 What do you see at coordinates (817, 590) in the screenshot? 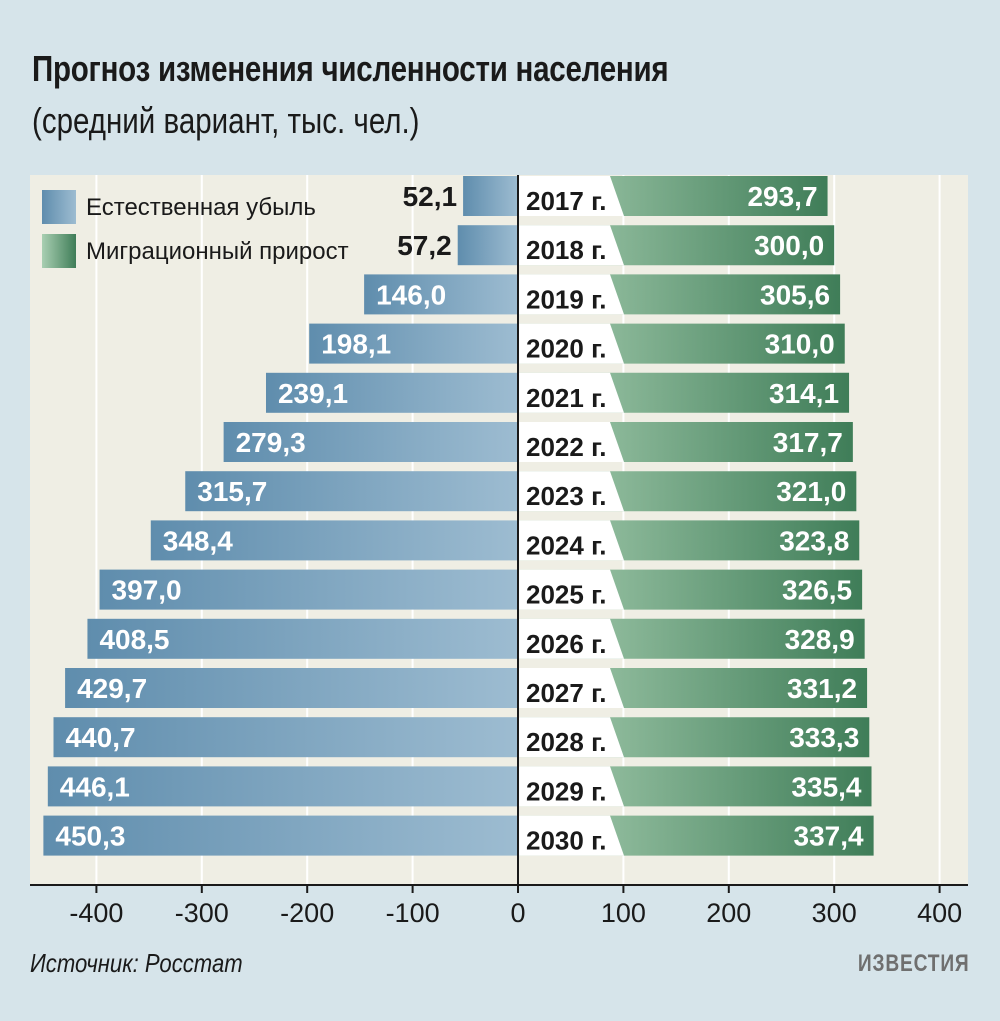
I see `label-migration-growth: 326,5` at bounding box center [817, 590].